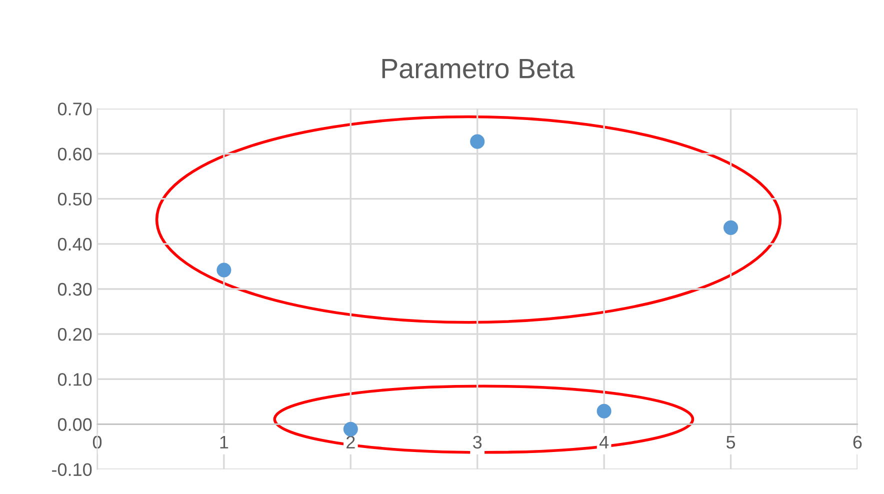 This screenshot has height=494, width=884. I want to click on y-tick-label: 0.30, so click(75, 289).